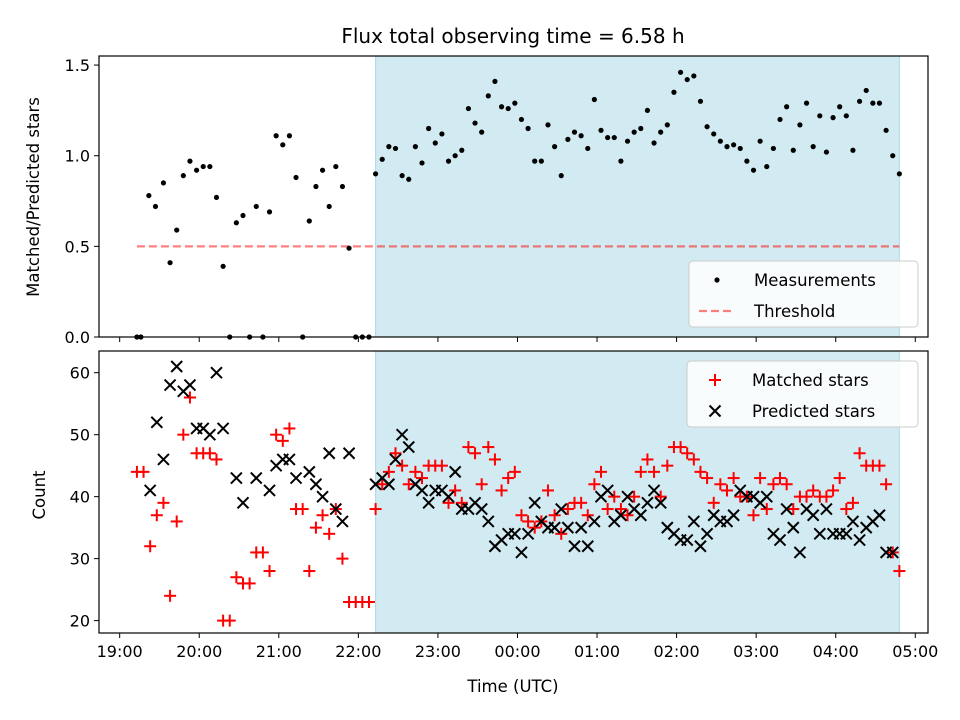  Describe the element at coordinates (803, 294) in the screenshot. I see `ratio-legend: Measurements Threshold` at that location.